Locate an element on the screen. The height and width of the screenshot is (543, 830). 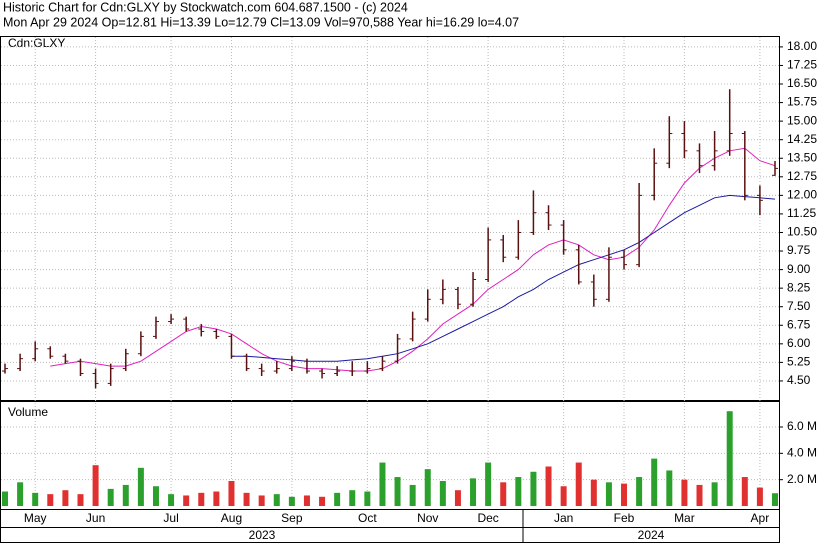
y-tick-label: 18.00 is located at coordinates (802, 46).